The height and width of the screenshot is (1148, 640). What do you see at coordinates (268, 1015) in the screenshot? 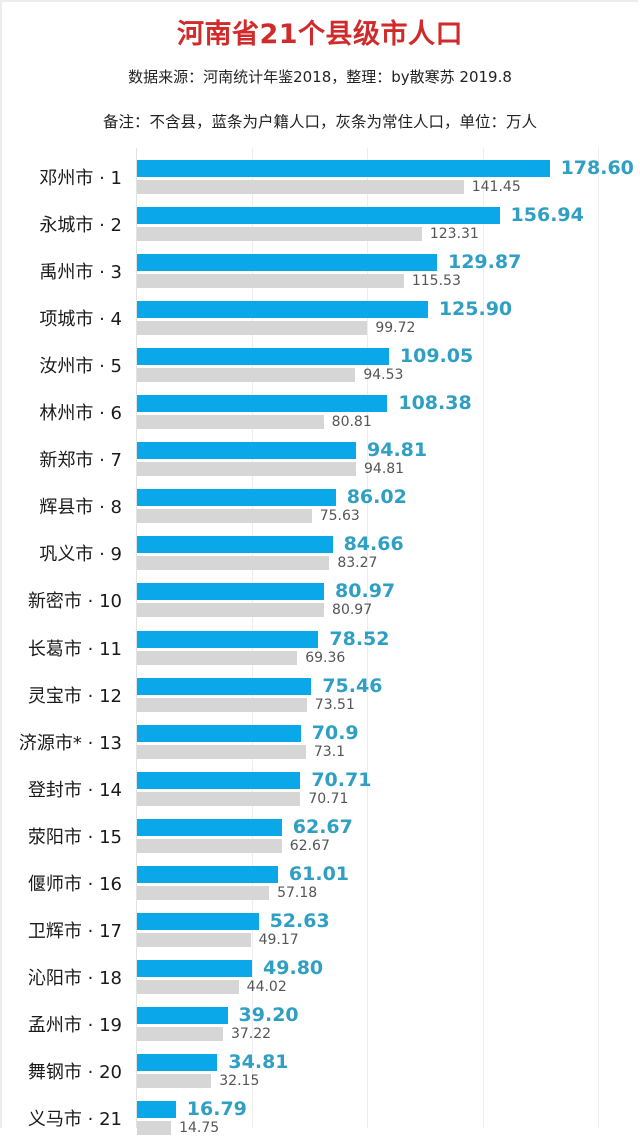
I see `registered-value-label: 39.20` at bounding box center [268, 1015].